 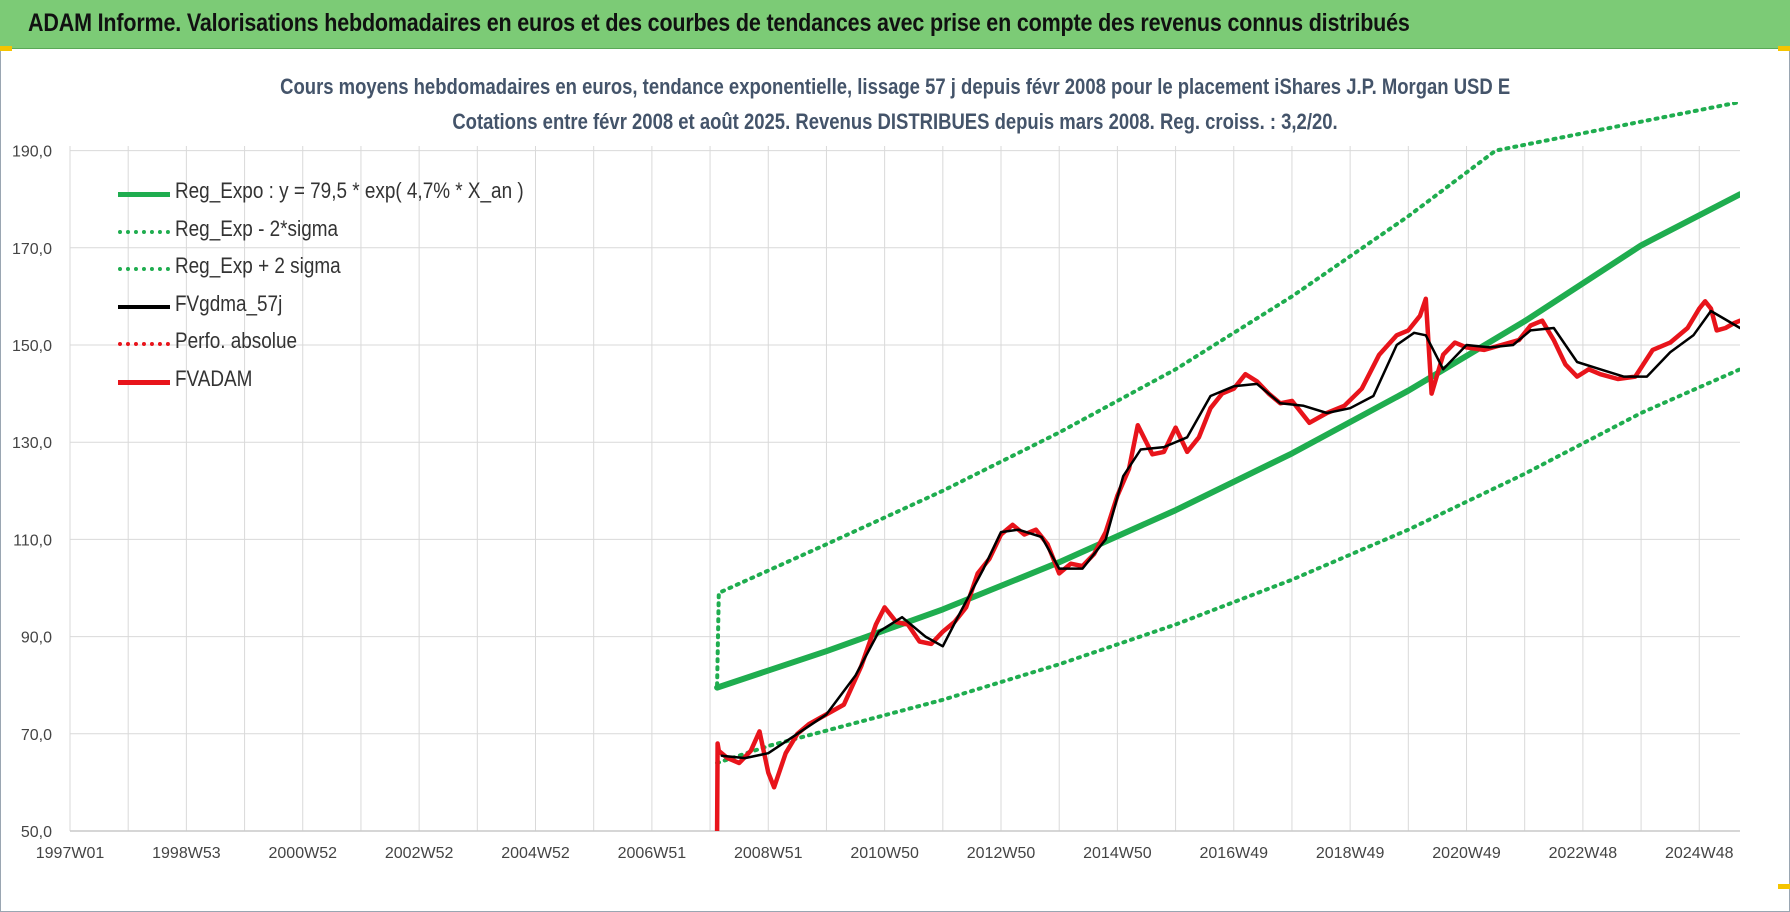 What do you see at coordinates (1583, 853) in the screenshot?
I see `x-tick-label: 2022W48` at bounding box center [1583, 853].